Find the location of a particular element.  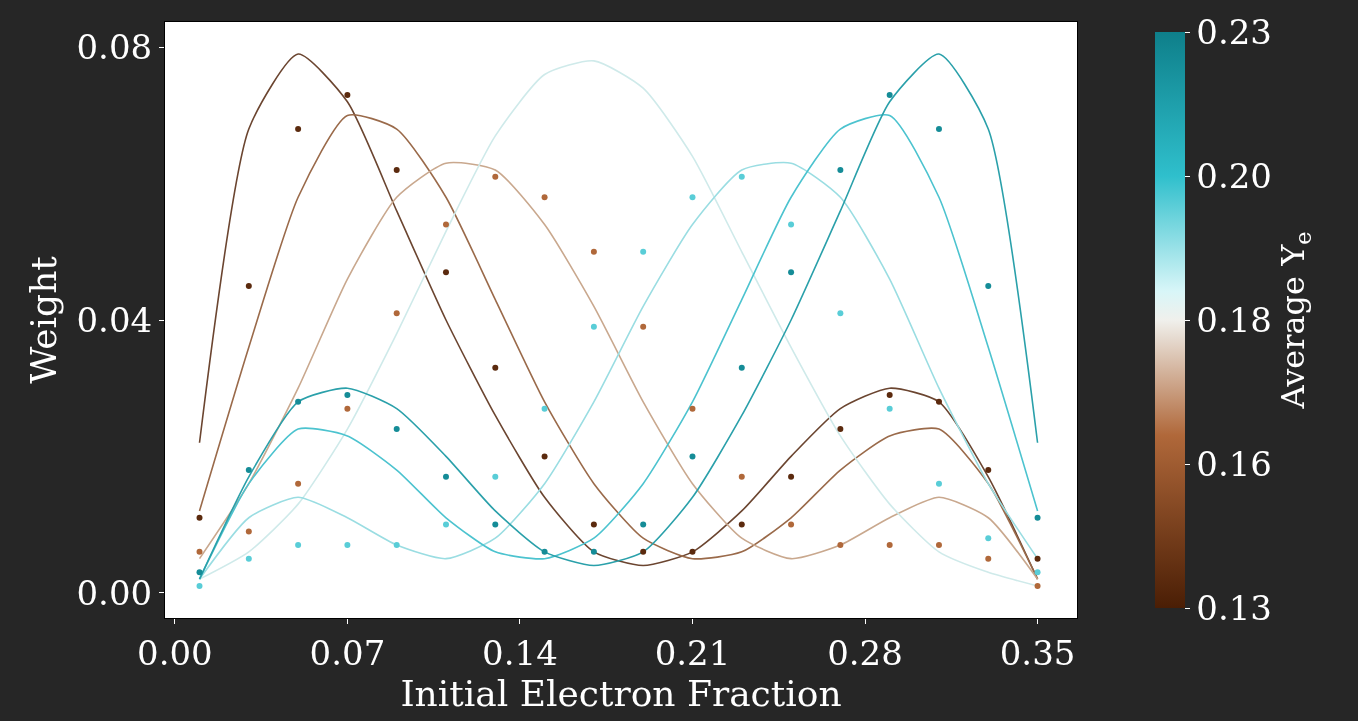

x-tick-label: 0.07 is located at coordinates (347, 652).